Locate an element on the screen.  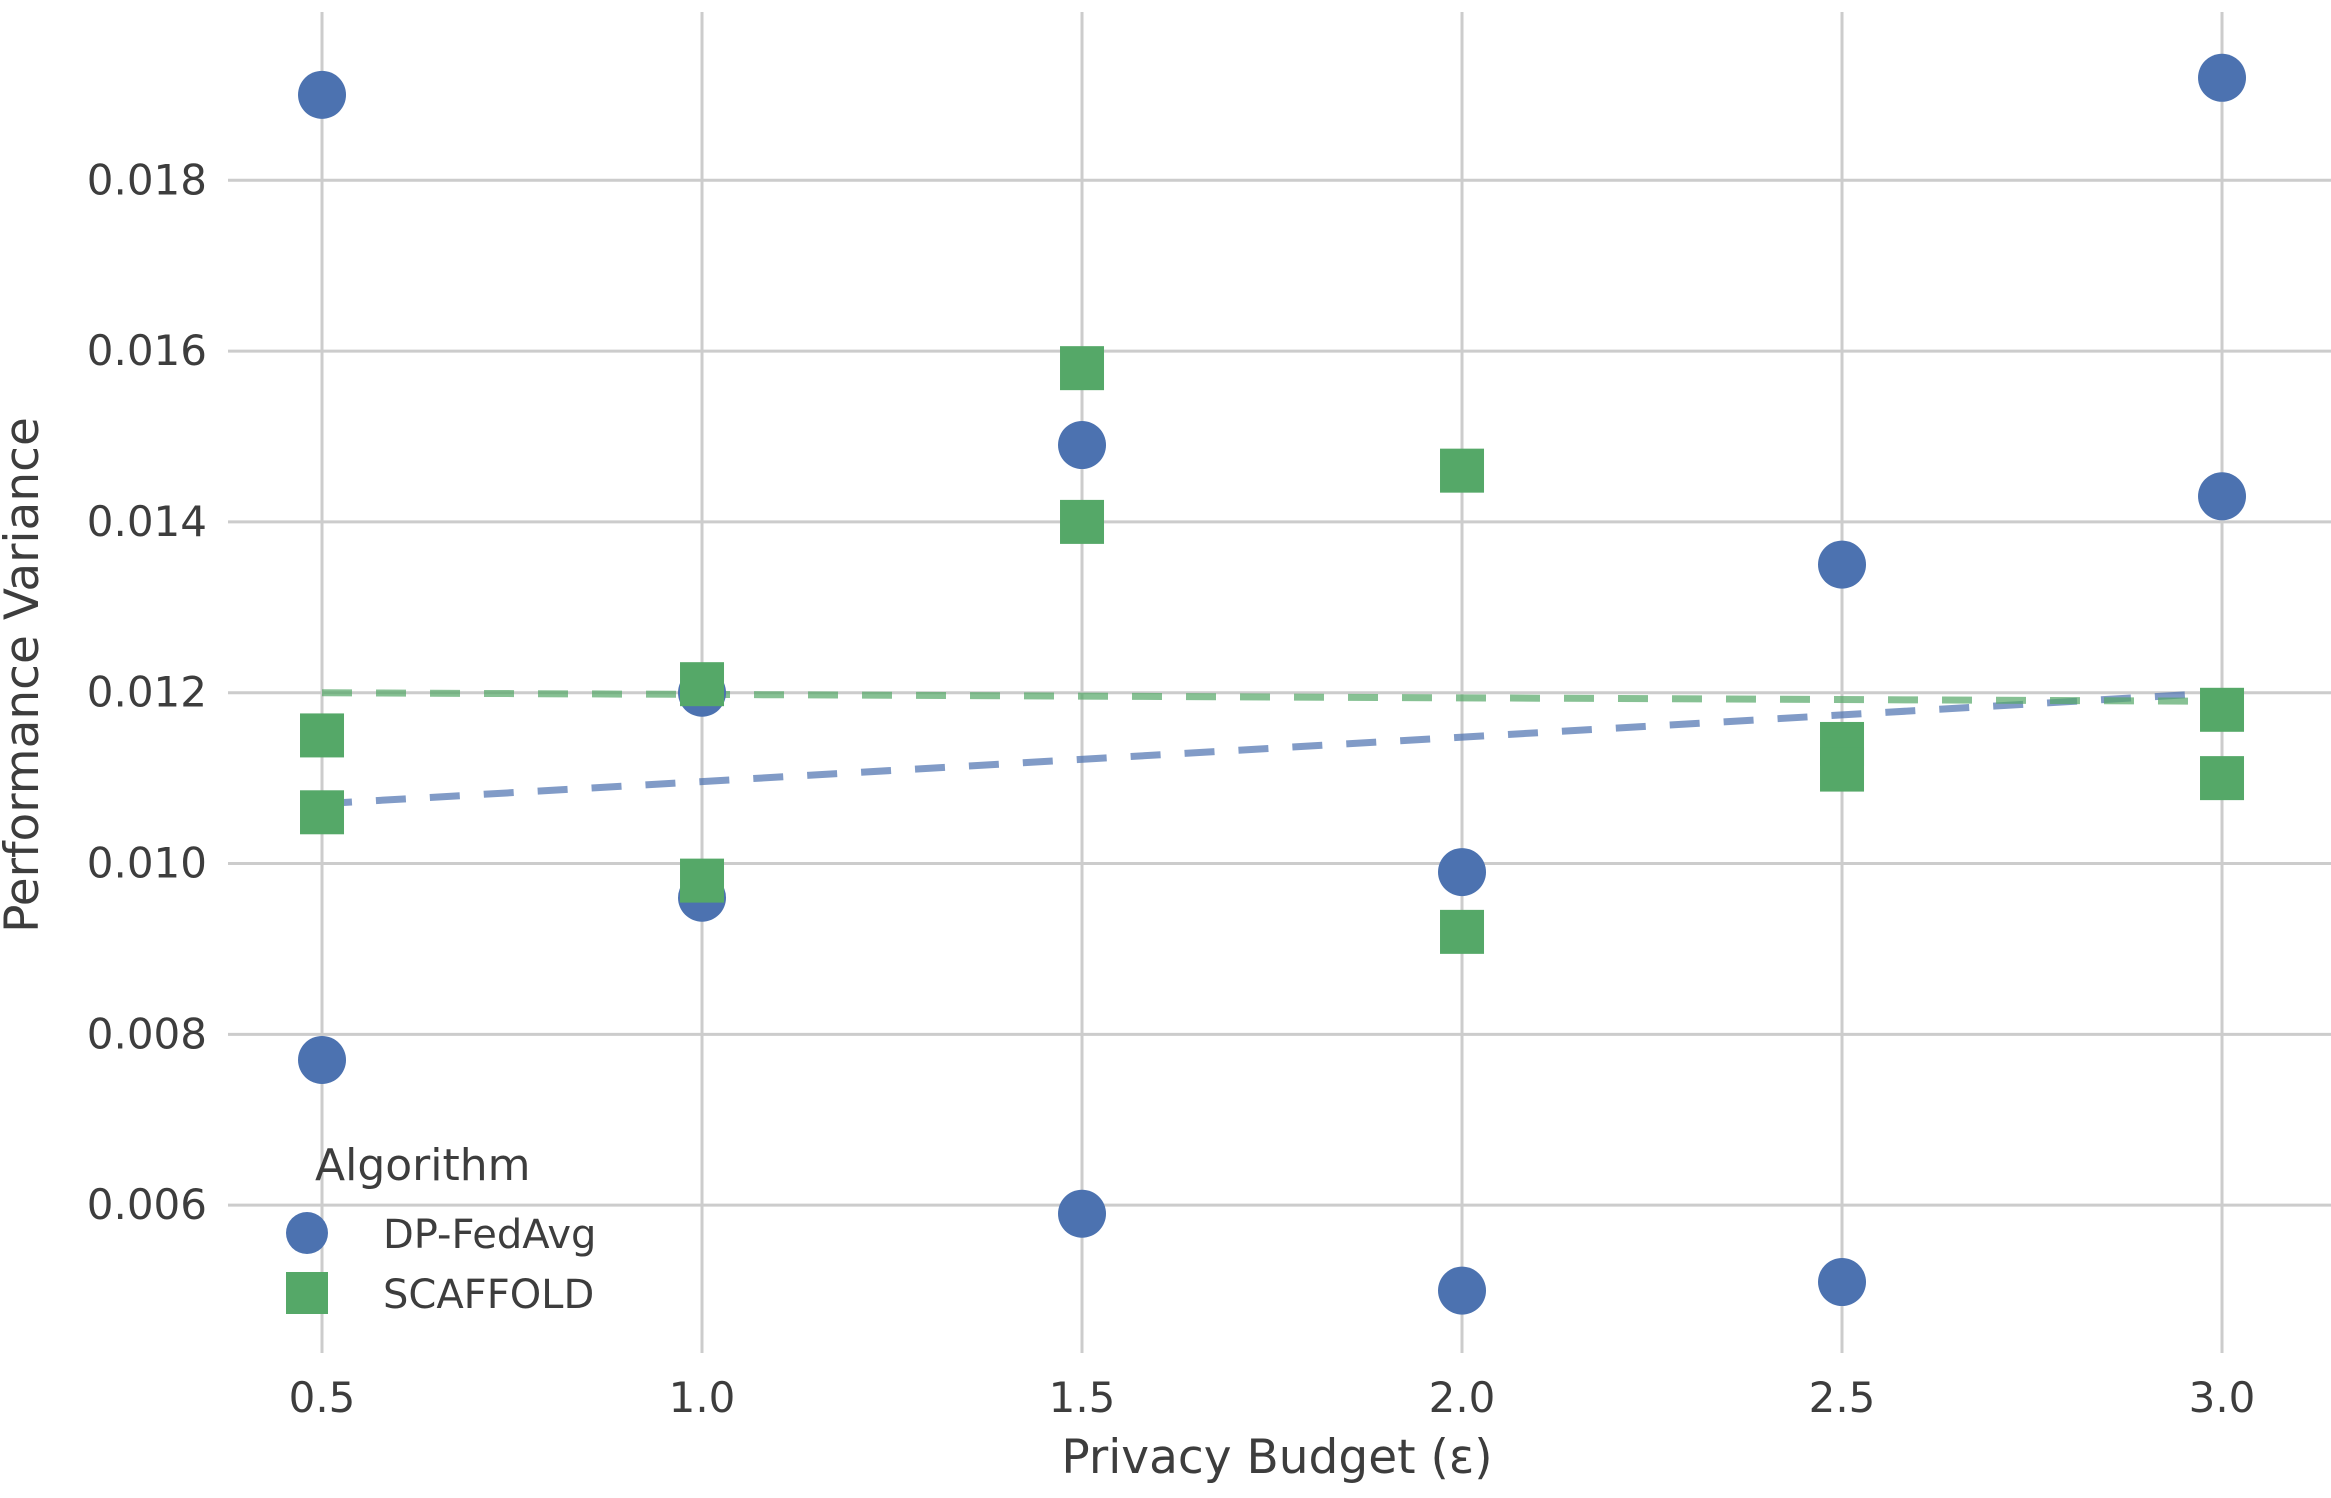
y-tick-label: 0.010 is located at coordinates (147, 863).